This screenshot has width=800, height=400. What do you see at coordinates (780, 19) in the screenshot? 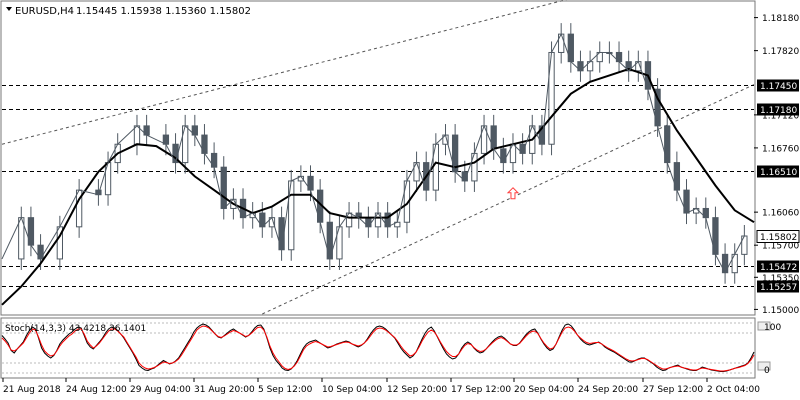
I see `price-tick-label: 1.18180` at bounding box center [780, 19].